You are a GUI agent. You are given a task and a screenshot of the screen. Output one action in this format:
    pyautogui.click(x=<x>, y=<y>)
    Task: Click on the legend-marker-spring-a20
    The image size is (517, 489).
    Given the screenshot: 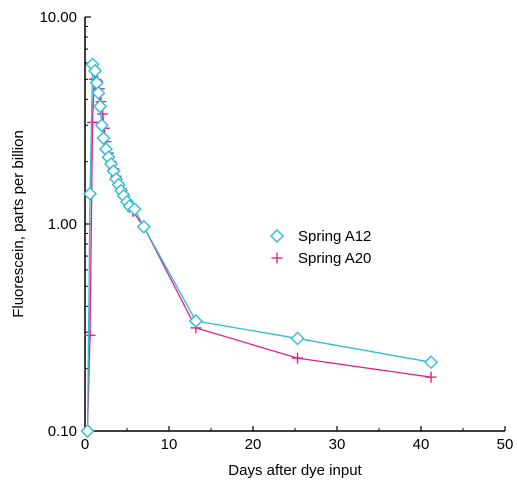 What is the action you would take?
    pyautogui.click(x=277, y=258)
    